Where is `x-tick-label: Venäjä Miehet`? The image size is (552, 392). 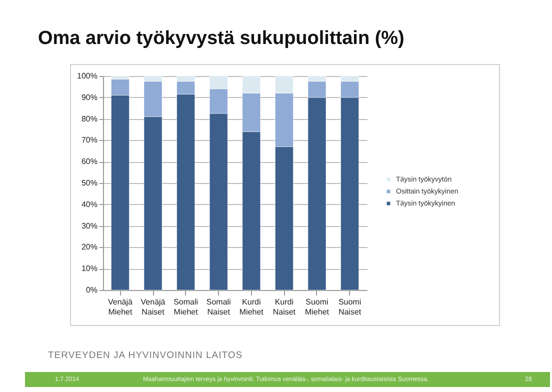 x-tick-label: Venäjä Miehet is located at coordinates (121, 307).